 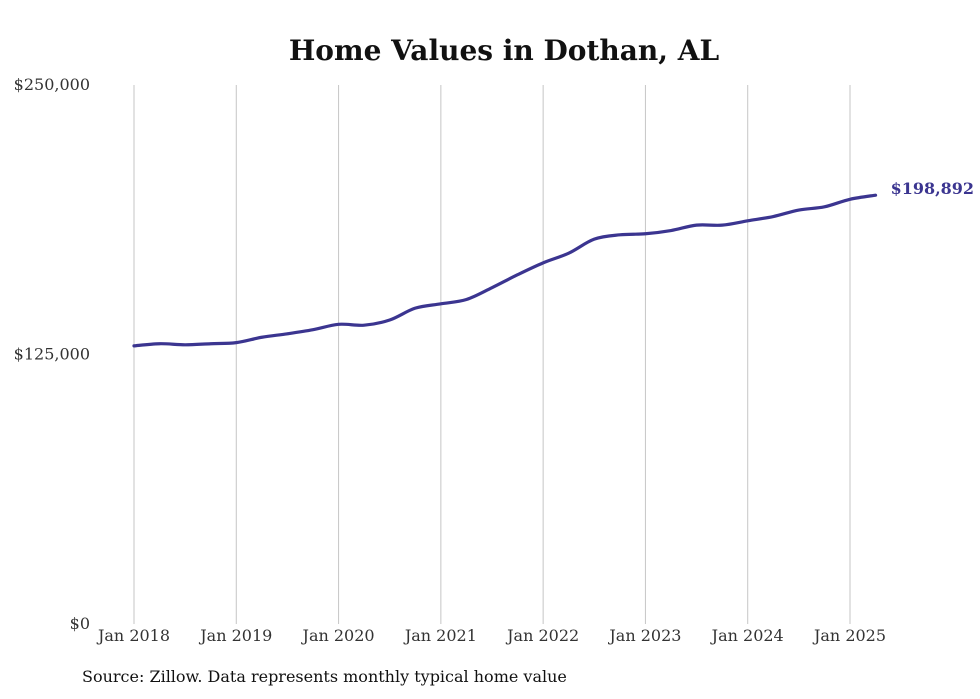 I want to click on y-tick-label: $0, so click(x=80, y=623).